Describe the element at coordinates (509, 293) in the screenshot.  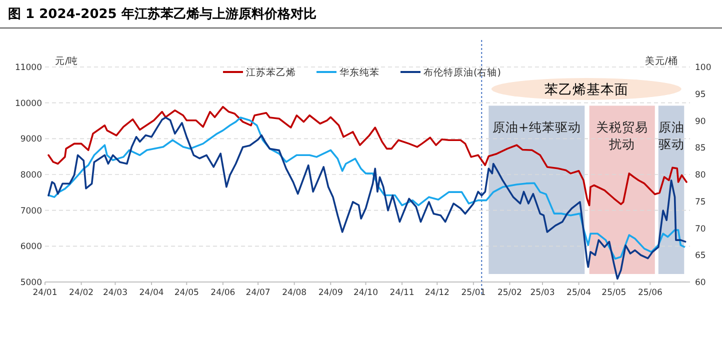
I see `x-tick-label: 25/02` at that location.